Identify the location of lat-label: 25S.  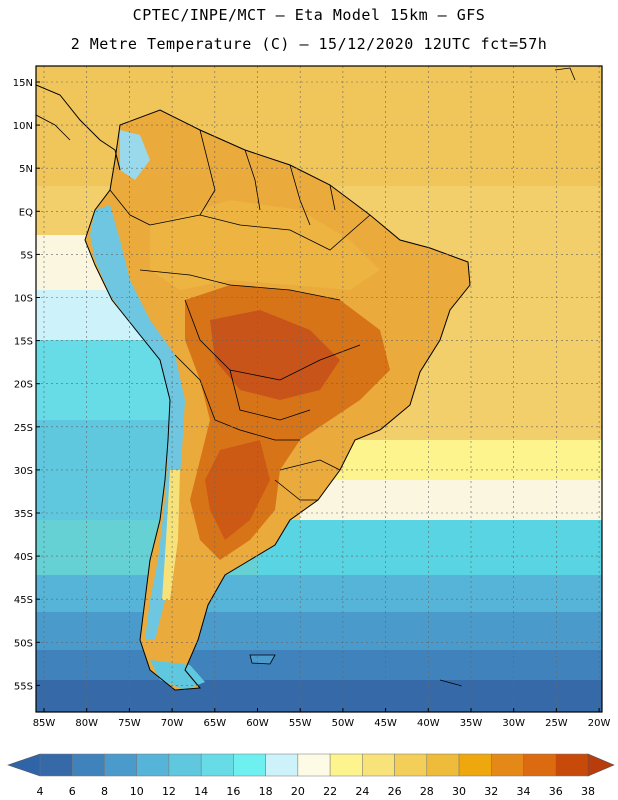
(23, 428).